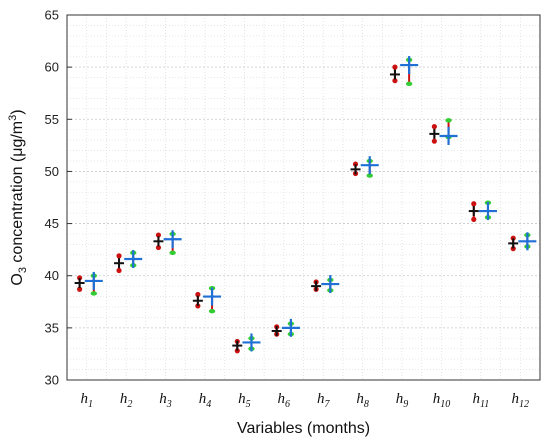 This screenshot has width=550, height=440. I want to click on x-axis-title: Variables (months), so click(303, 428).